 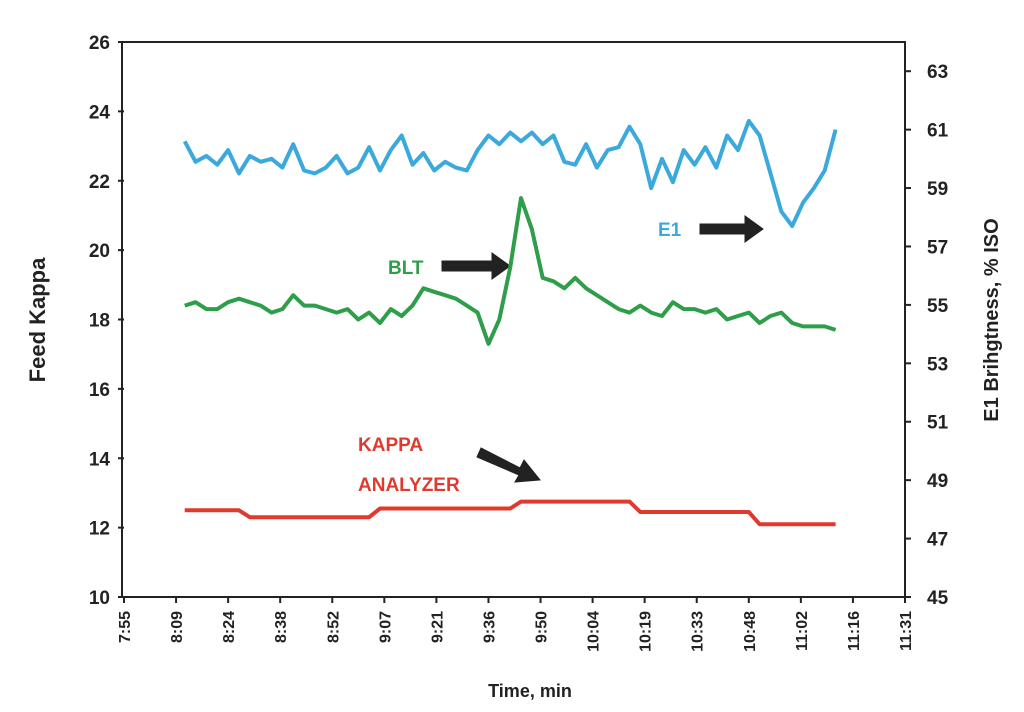 I want to click on x-axis-title: Time, min, so click(x=530, y=691).